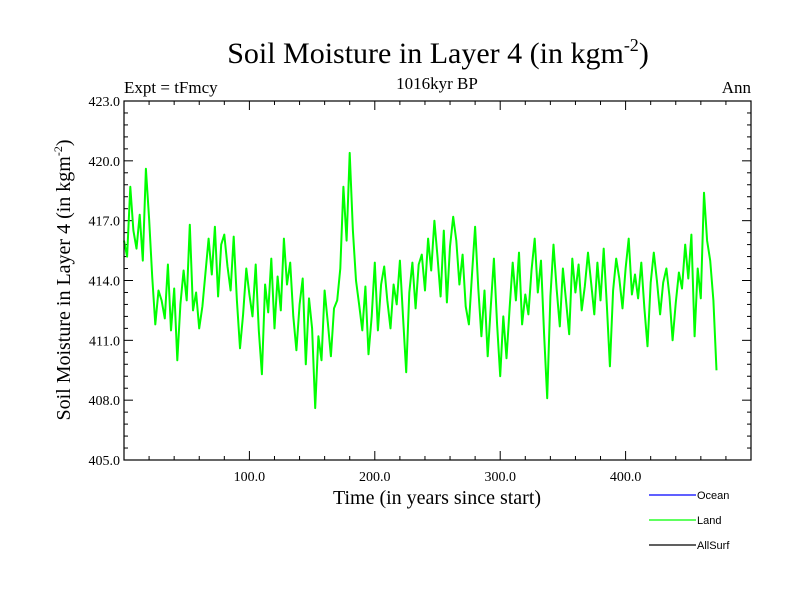  What do you see at coordinates (713, 496) in the screenshot?
I see `legend-label-ocean: Ocean` at bounding box center [713, 496].